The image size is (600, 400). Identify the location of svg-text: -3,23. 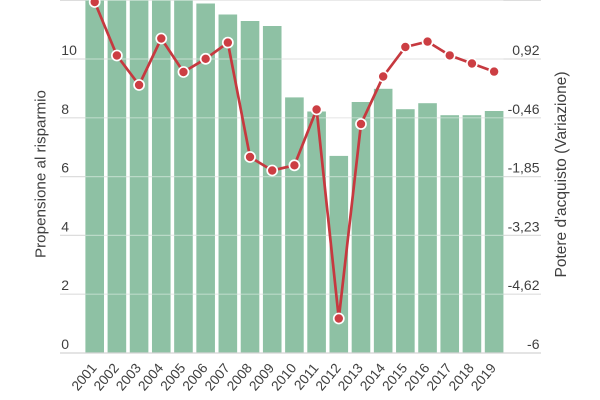
(524, 226).